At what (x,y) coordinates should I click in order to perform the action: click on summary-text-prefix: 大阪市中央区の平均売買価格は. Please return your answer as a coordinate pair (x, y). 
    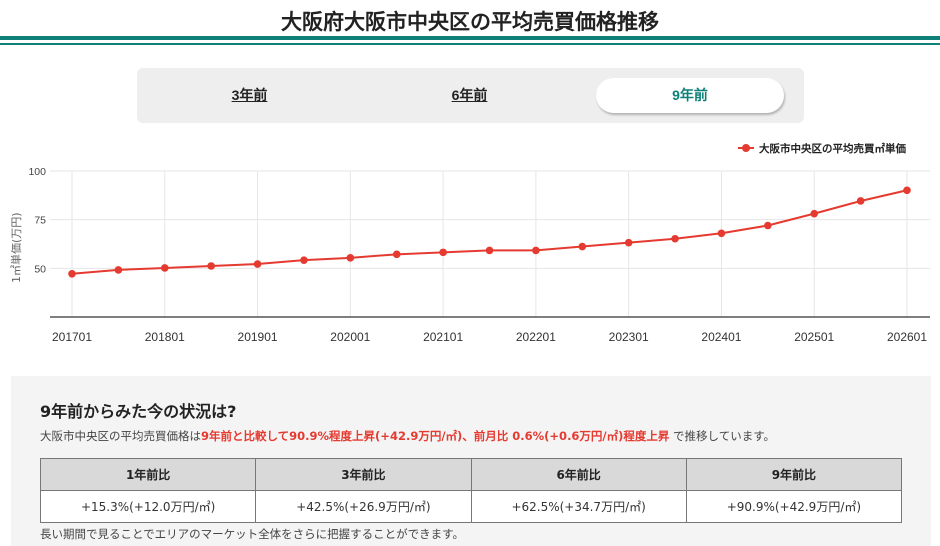
    Looking at the image, I should click on (120, 436).